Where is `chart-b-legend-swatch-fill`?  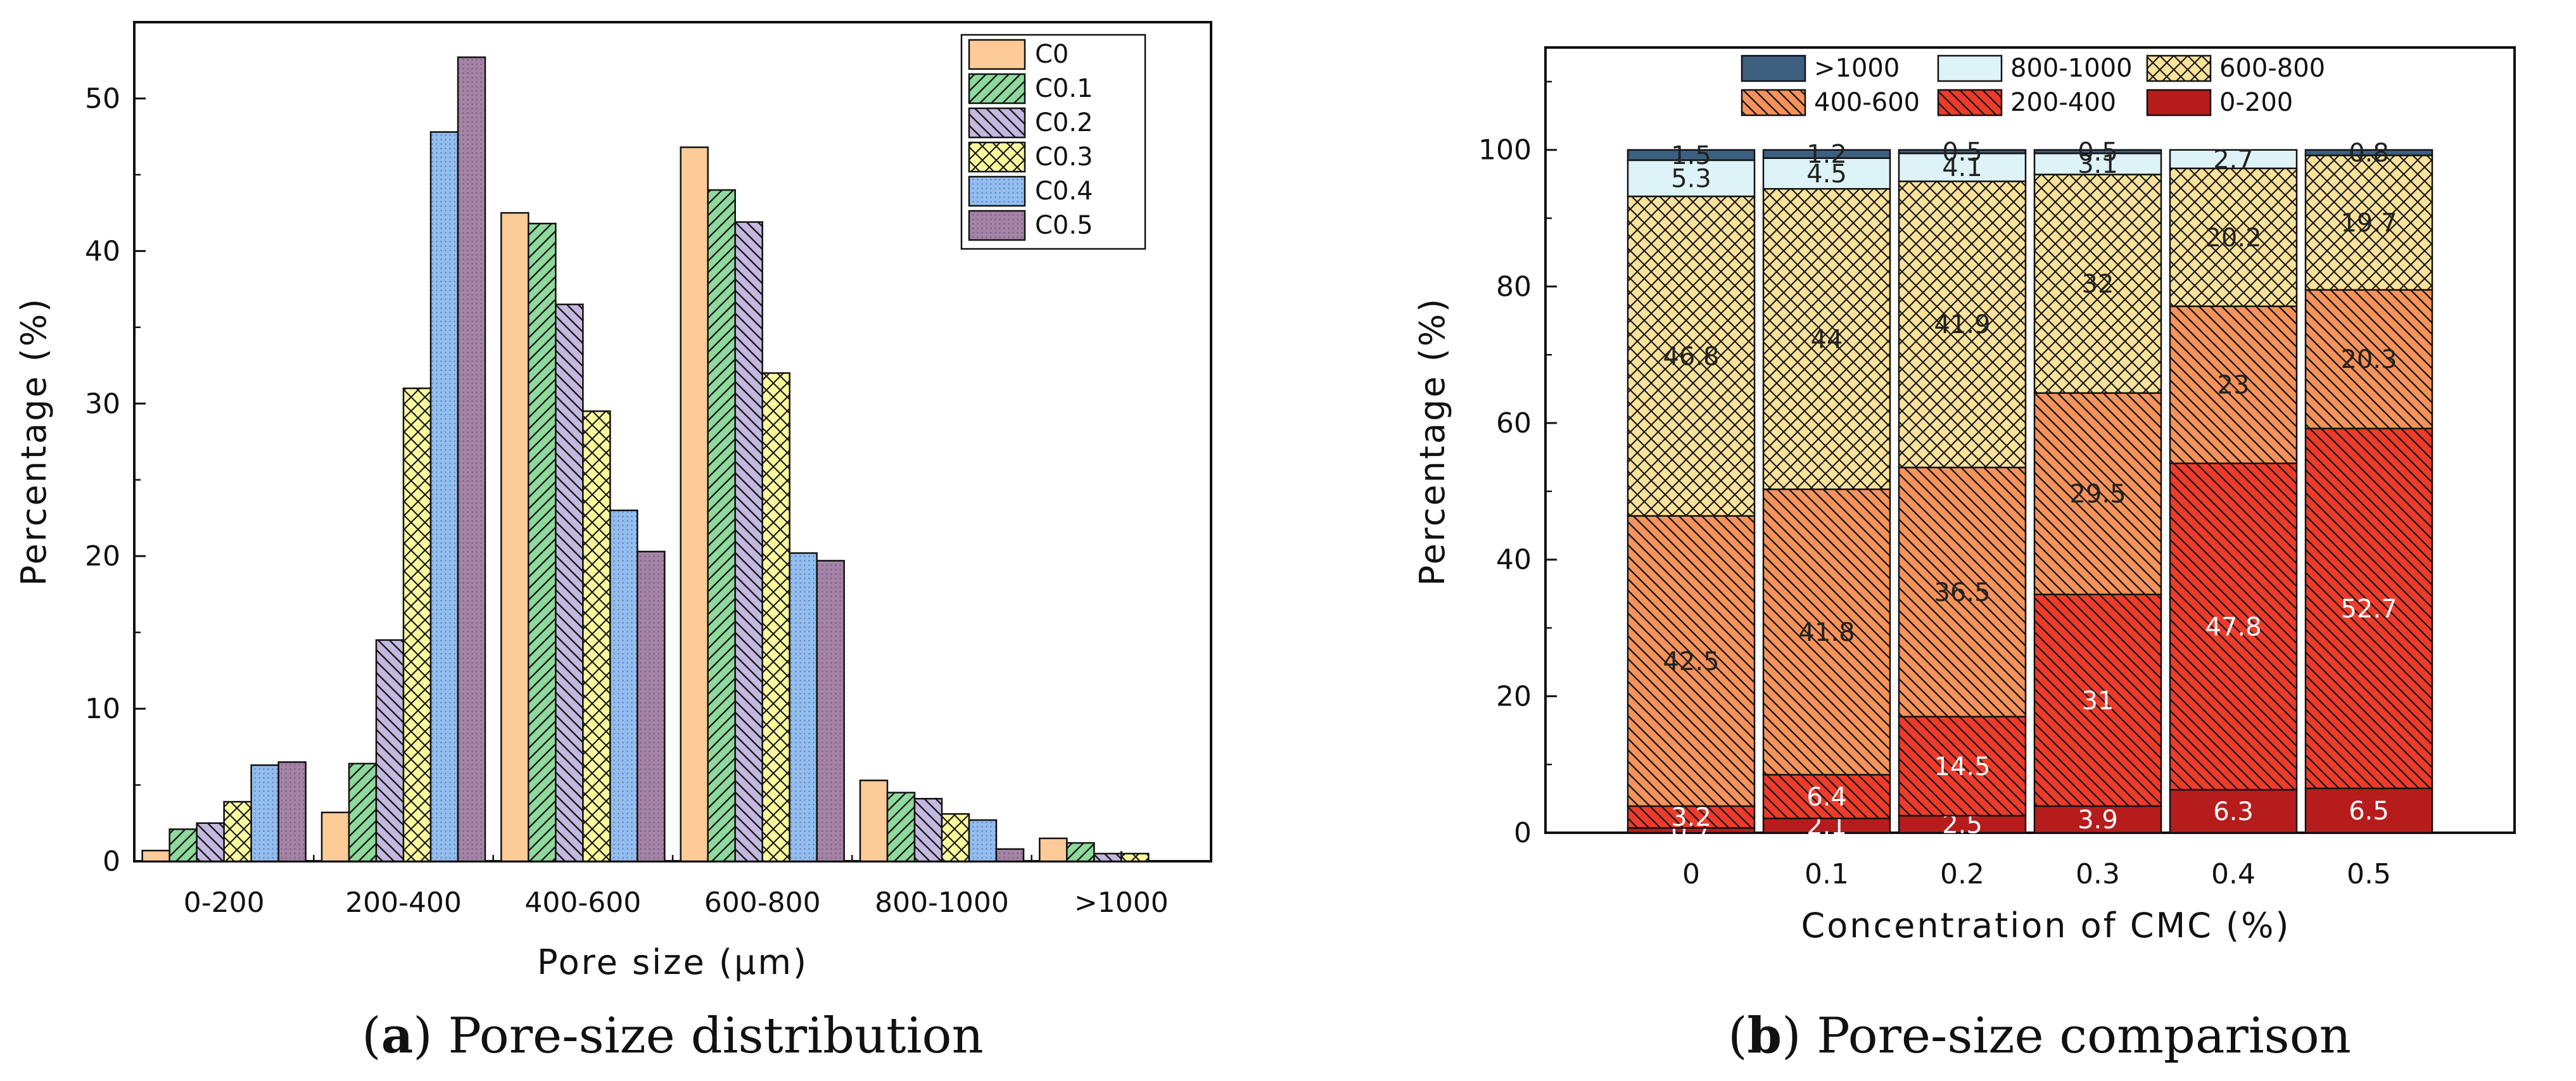 chart-b-legend-swatch-fill is located at coordinates (1970, 68).